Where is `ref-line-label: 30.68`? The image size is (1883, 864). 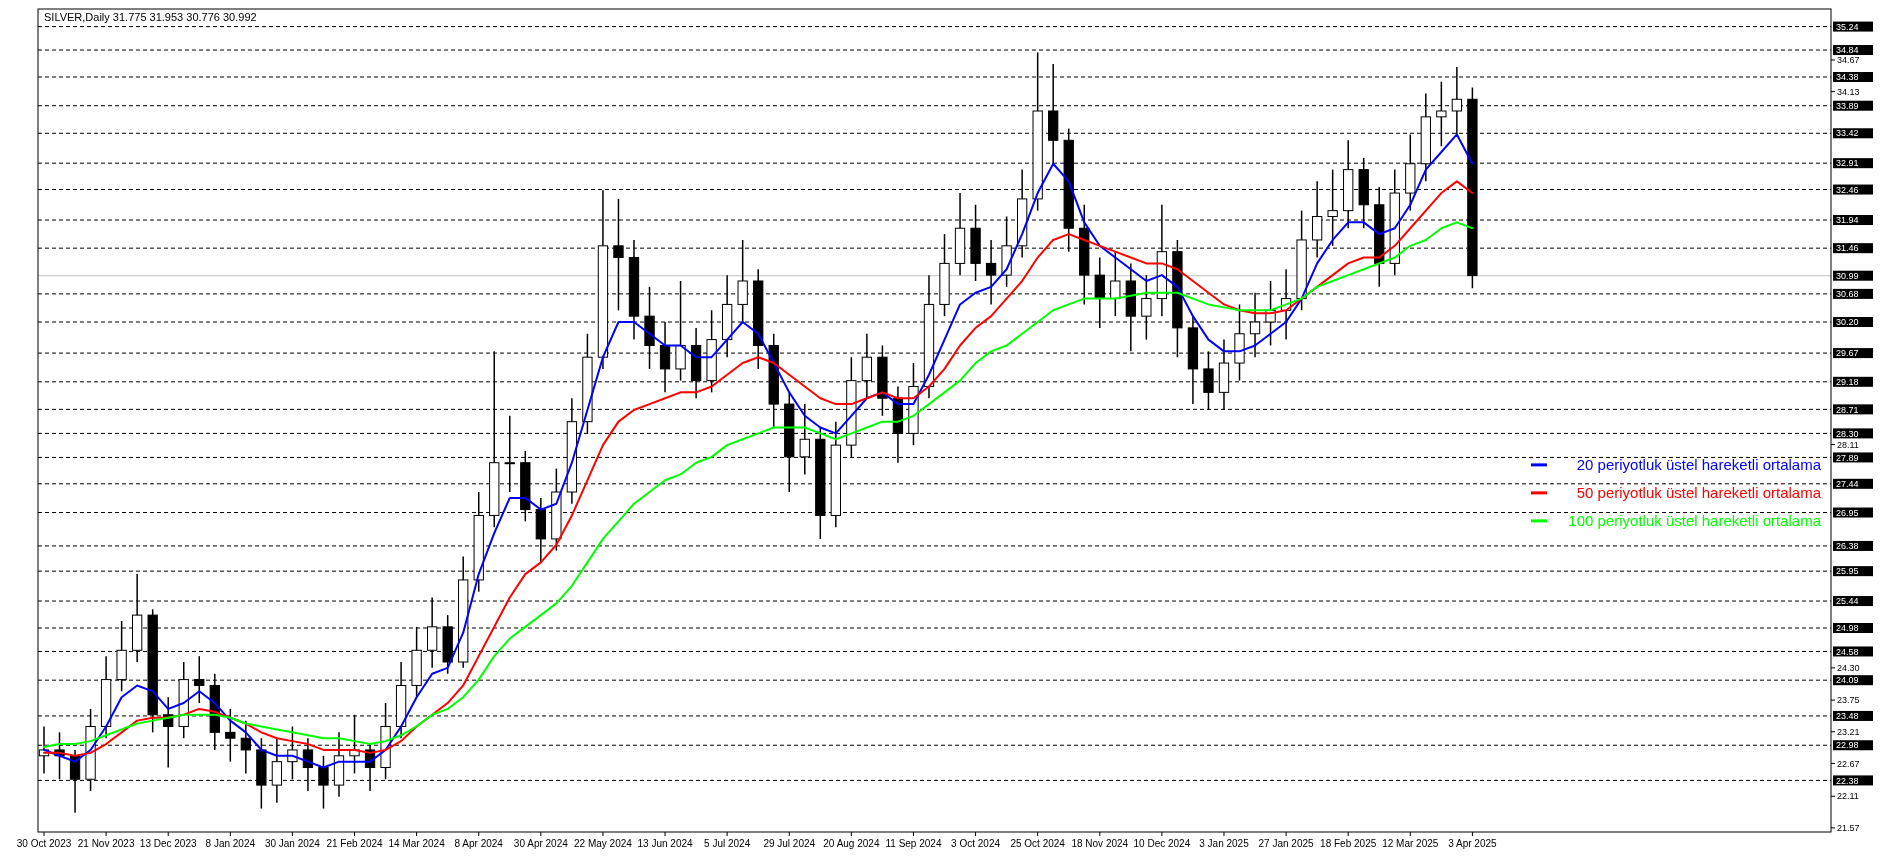
ref-line-label: 30.68 is located at coordinates (1847, 294).